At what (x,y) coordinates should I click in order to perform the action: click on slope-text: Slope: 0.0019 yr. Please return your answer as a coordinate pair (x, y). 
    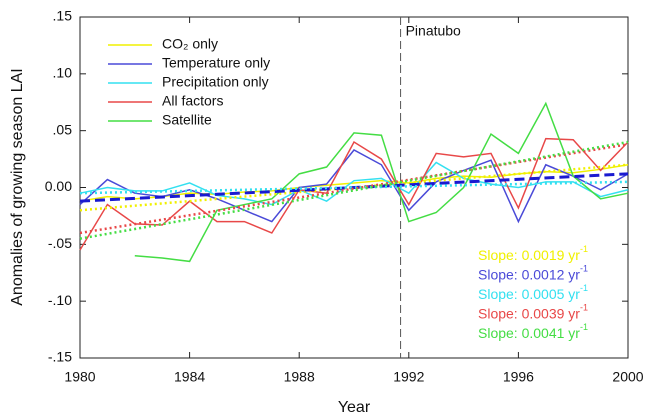
    Looking at the image, I should click on (529, 255).